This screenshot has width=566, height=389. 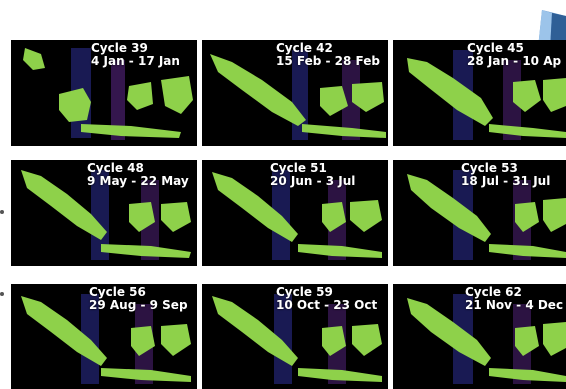 I want to click on panel-label: Cycle 48 9 May - 22 May, so click(x=138, y=175).